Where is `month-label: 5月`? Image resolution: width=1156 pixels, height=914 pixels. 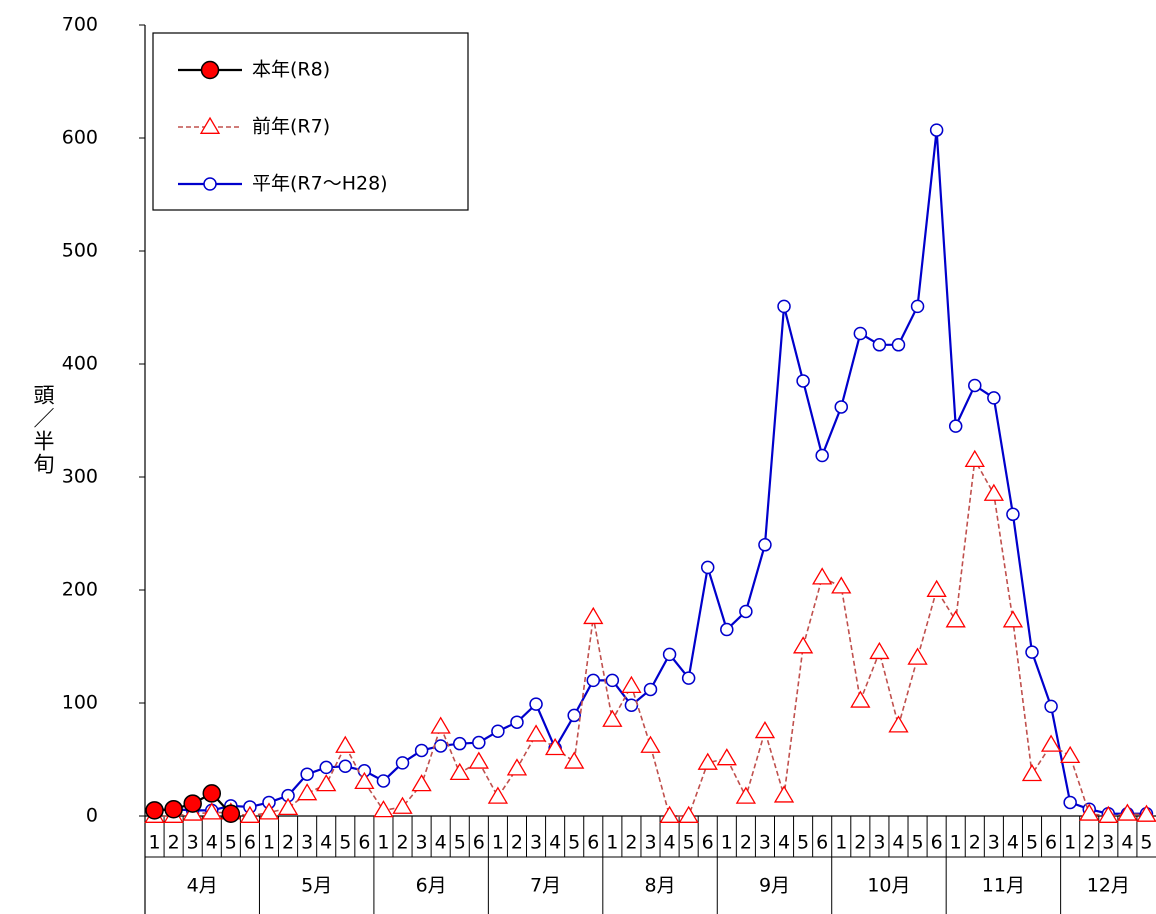 month-label: 5月 is located at coordinates (316, 886).